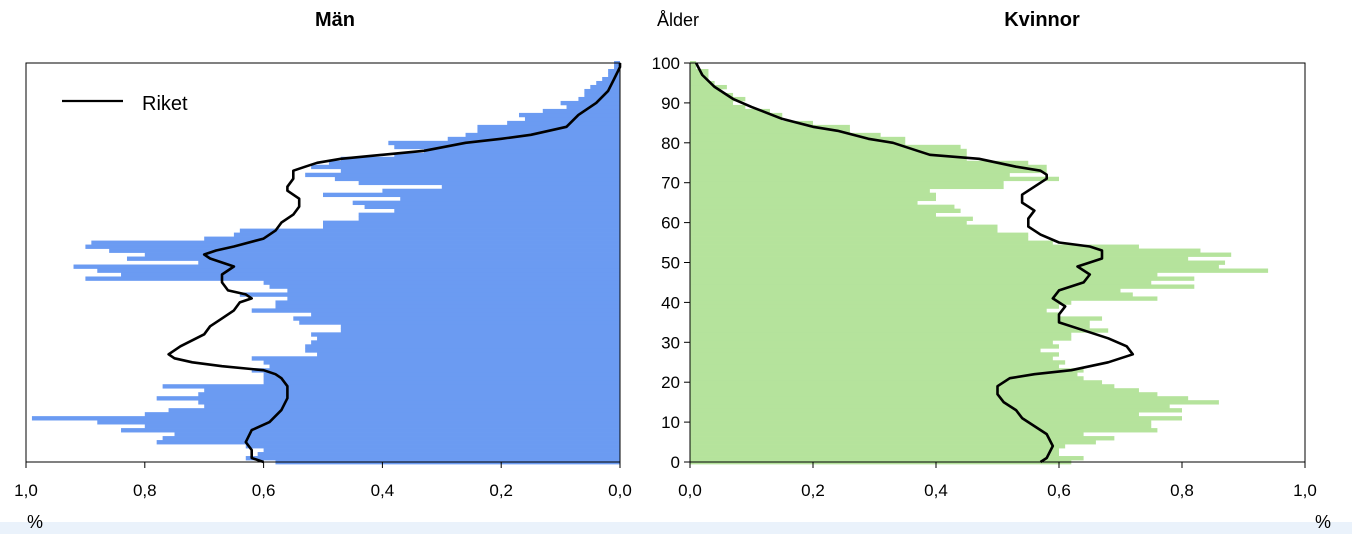 The image size is (1352, 534). Describe the element at coordinates (670, 183) in the screenshot. I see `age-tick-label: 70` at that location.